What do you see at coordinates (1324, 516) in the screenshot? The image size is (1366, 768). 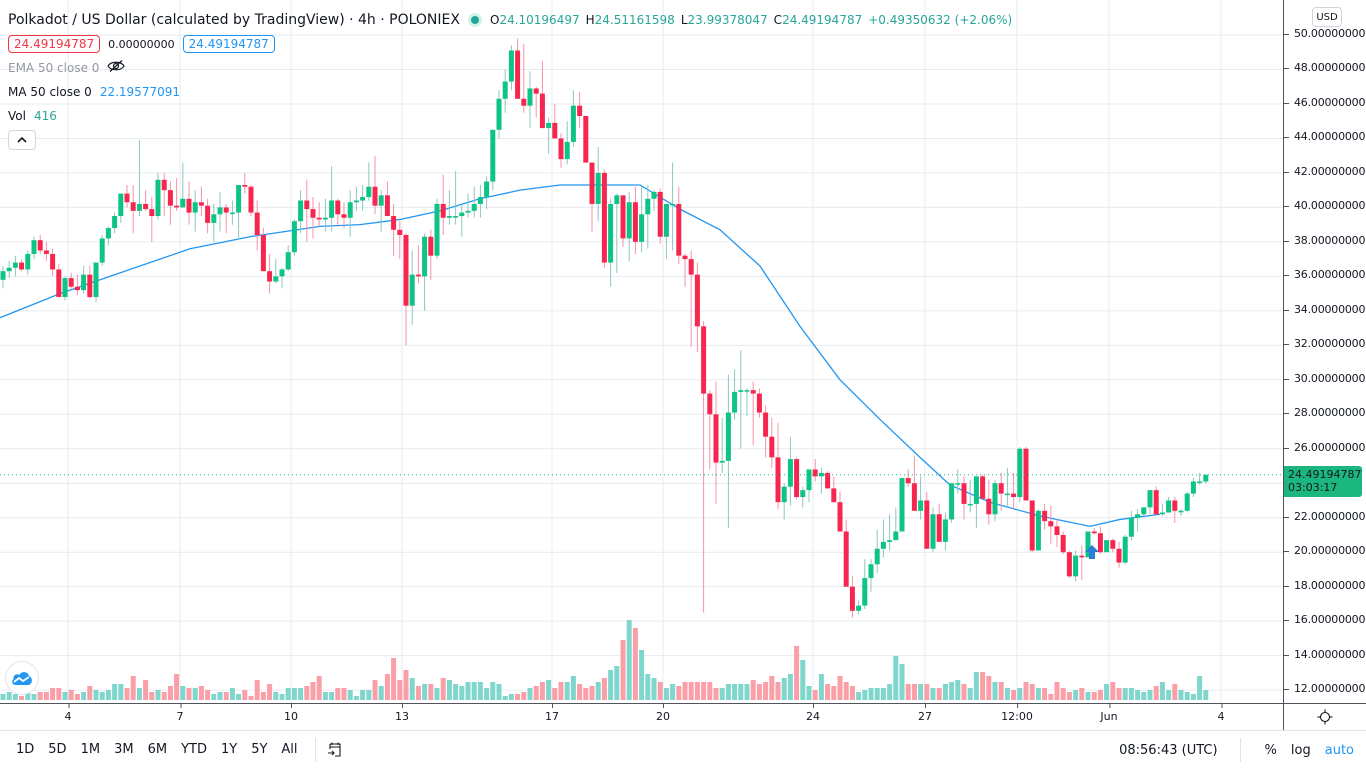 I see `price-tick-label: 22.00000000` at bounding box center [1324, 516].